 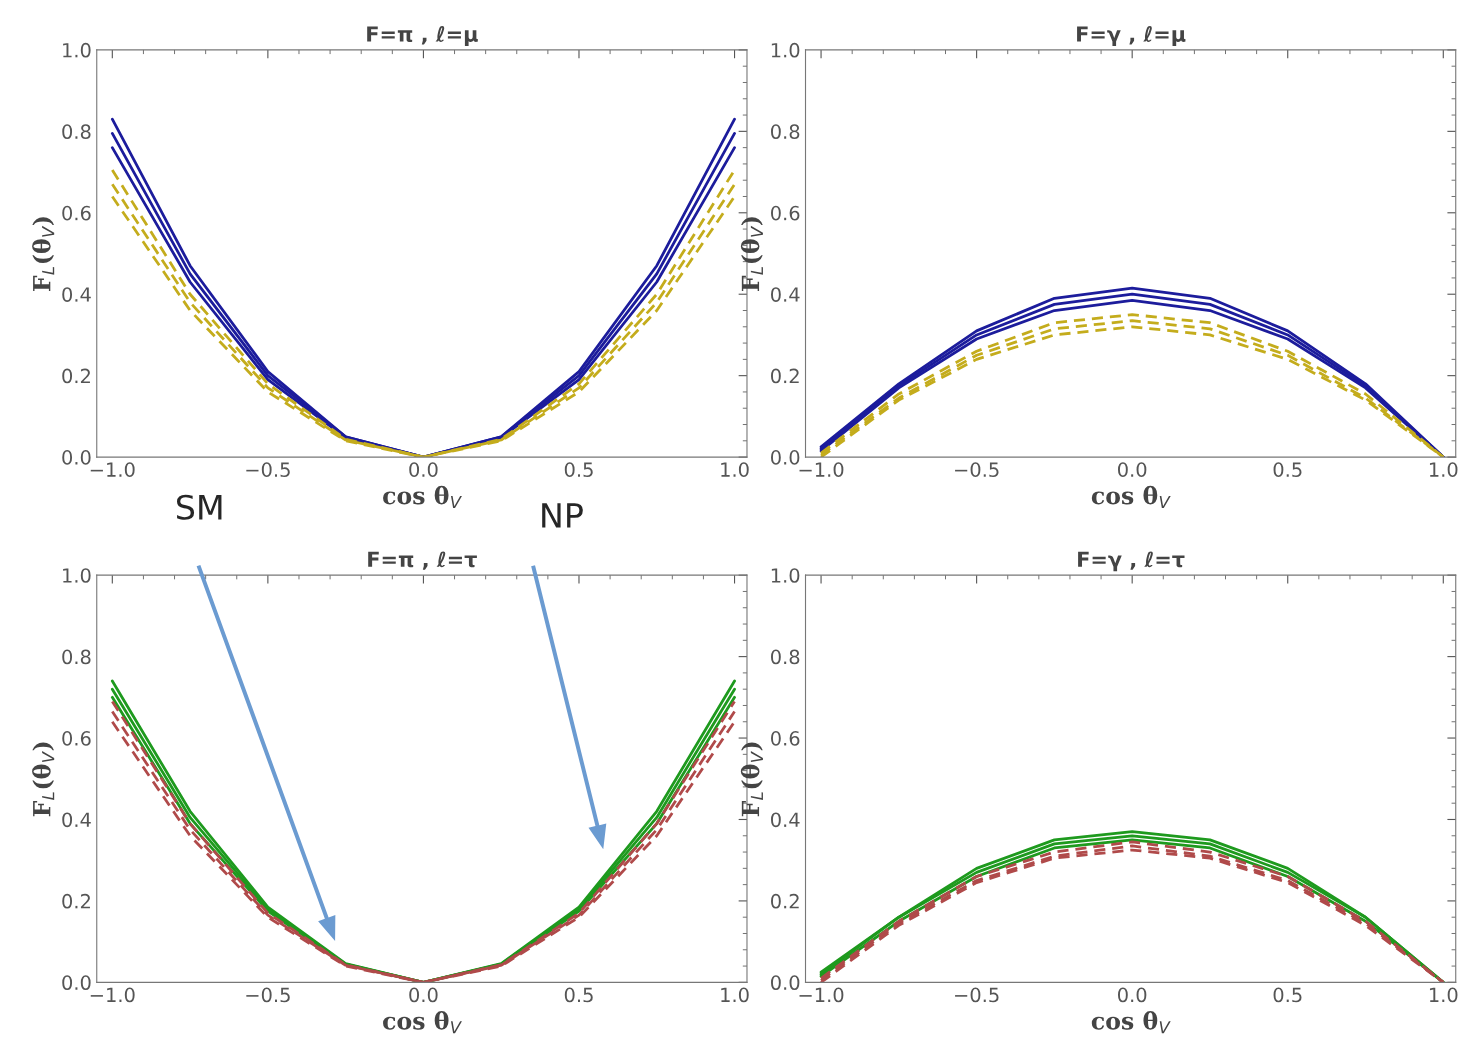 I want to click on text: NP, so click(x=562, y=515).